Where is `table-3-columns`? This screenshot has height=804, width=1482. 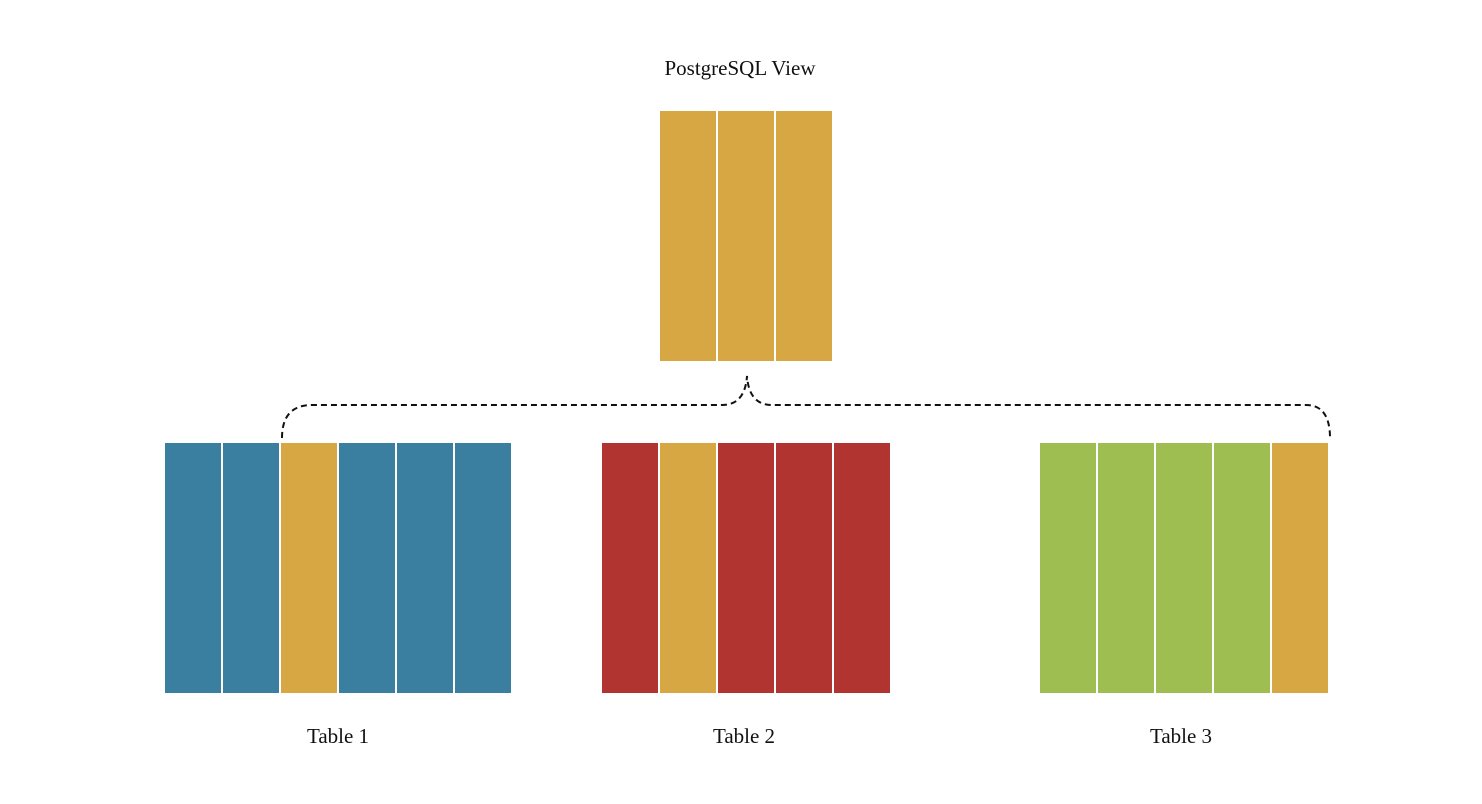 table-3-columns is located at coordinates (1184, 568).